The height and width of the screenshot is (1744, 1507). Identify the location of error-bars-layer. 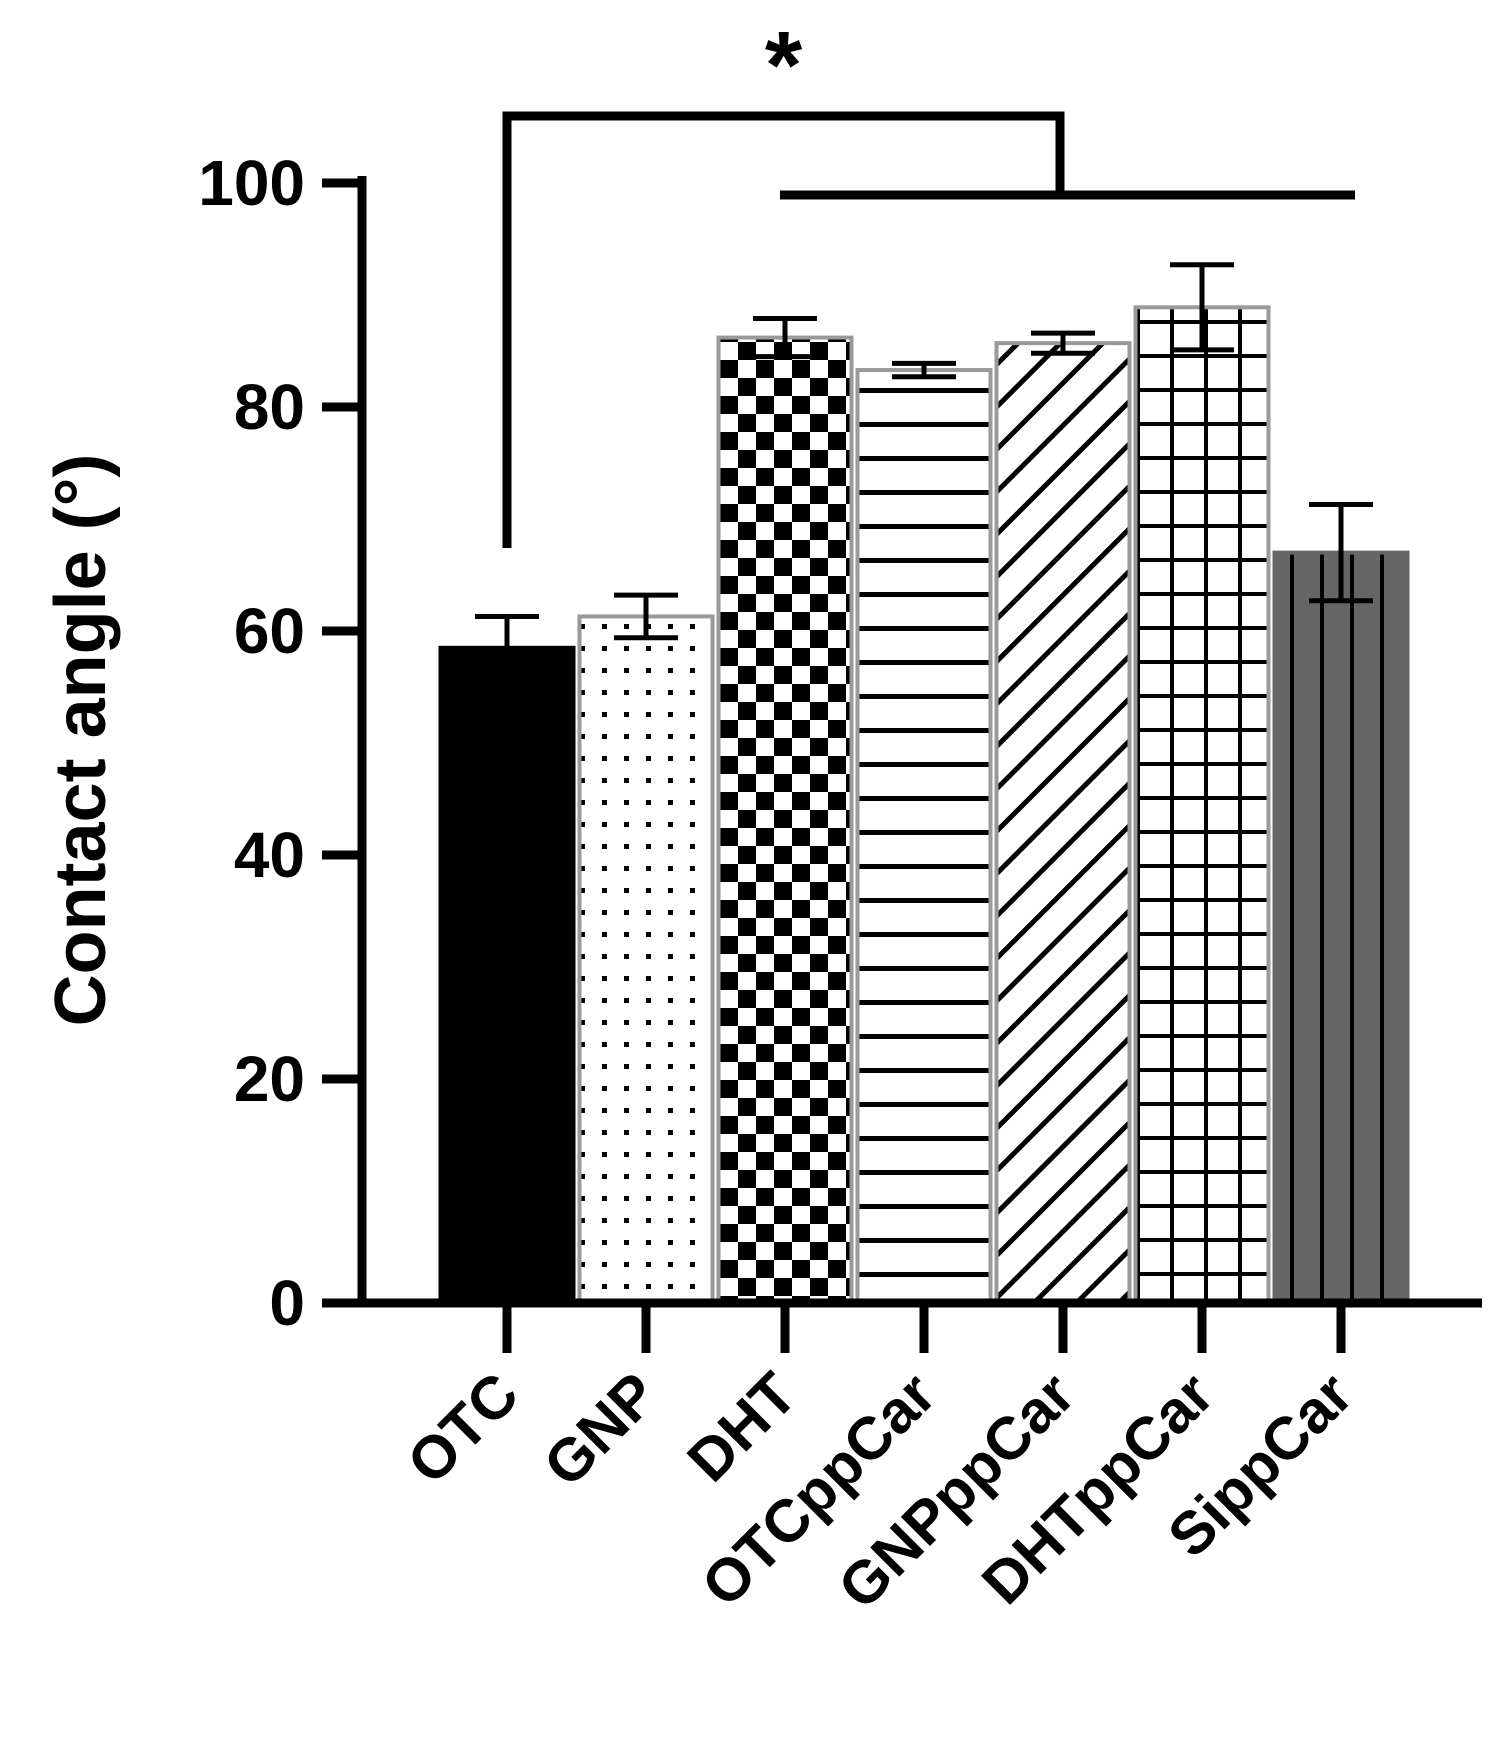
(924, 472).